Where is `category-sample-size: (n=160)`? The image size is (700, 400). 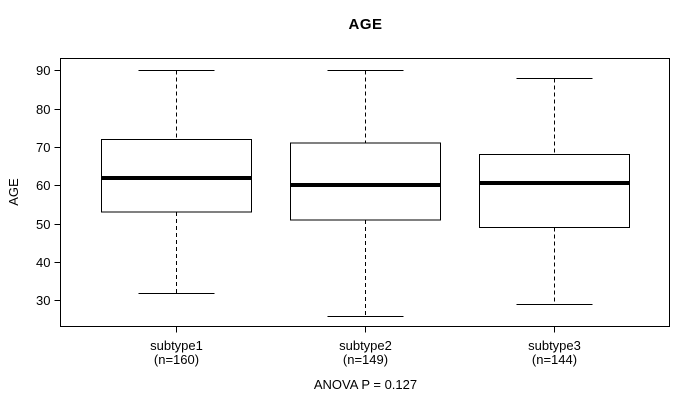 category-sample-size: (n=160) is located at coordinates (176, 359).